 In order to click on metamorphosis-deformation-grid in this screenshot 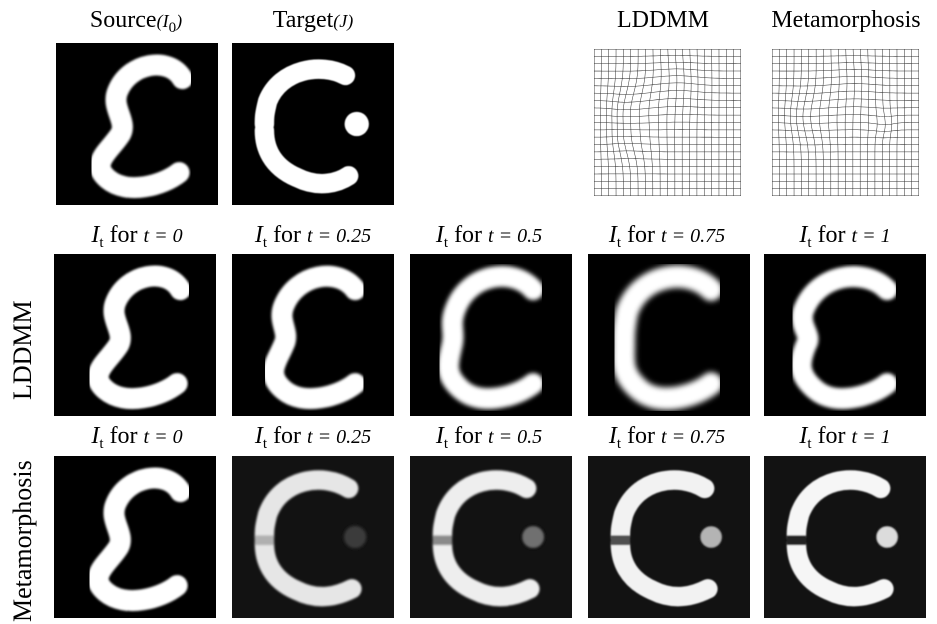, I will do `click(845, 122)`.